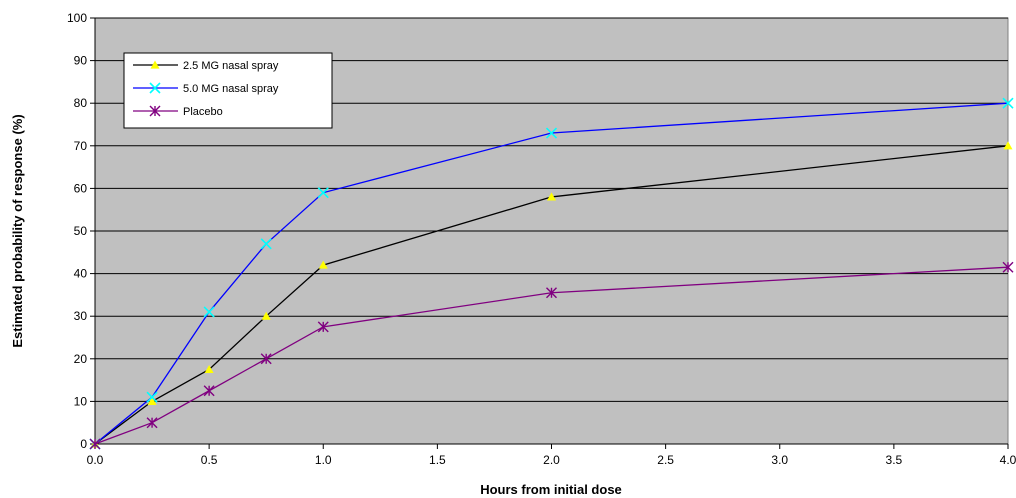 This screenshot has width=1016, height=498. I want to click on x-tick-label: 0.5, so click(209, 460).